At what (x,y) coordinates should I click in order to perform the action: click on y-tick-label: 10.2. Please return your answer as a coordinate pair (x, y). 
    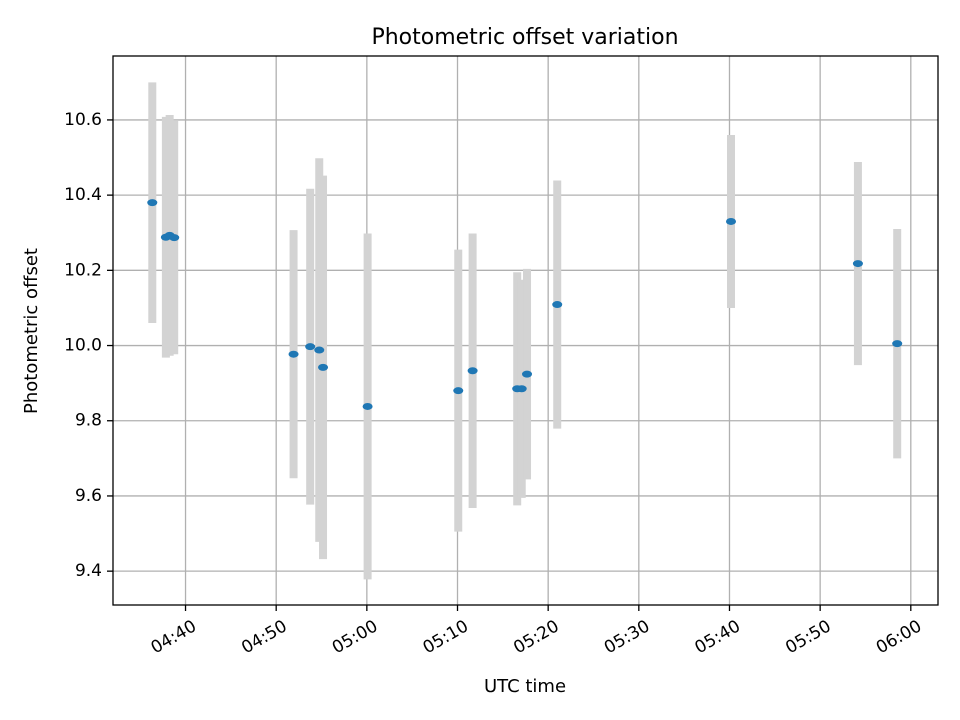
    Looking at the image, I should click on (83, 270).